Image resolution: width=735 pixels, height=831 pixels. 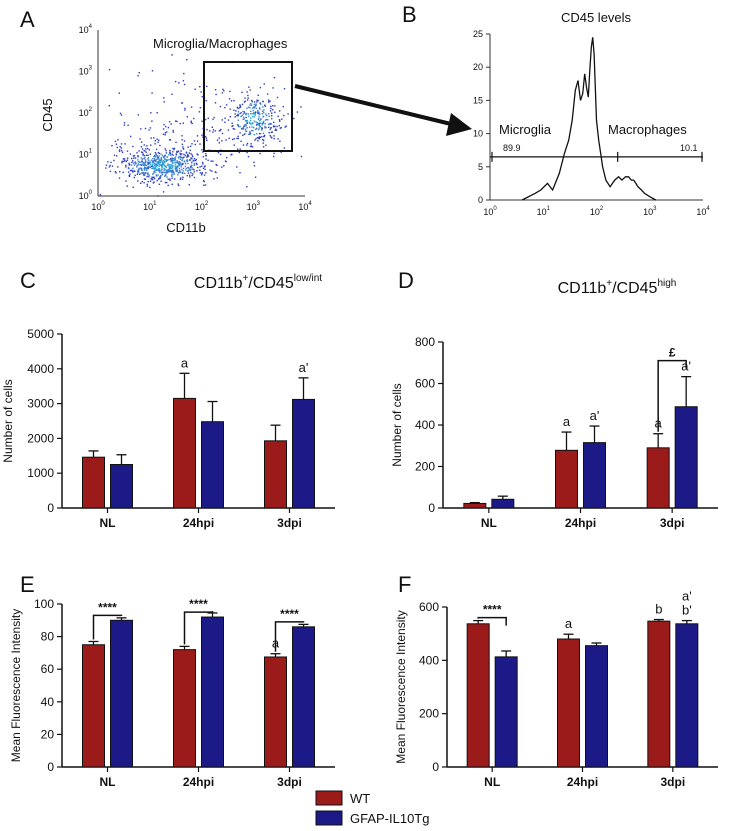 I want to click on y-tick-label: 0, so click(x=50, y=767).